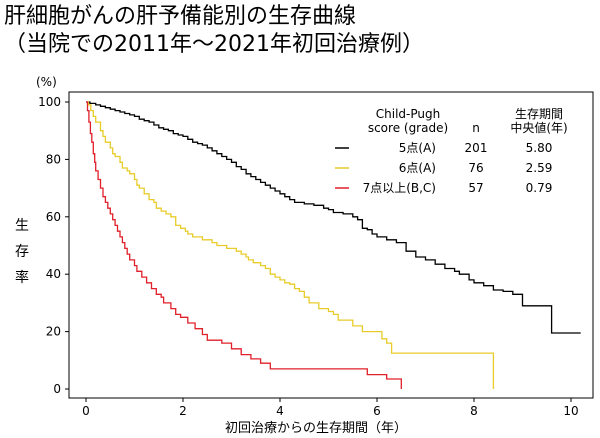  I want to click on legend-header-group-1: Child-Pugh, so click(408, 114).